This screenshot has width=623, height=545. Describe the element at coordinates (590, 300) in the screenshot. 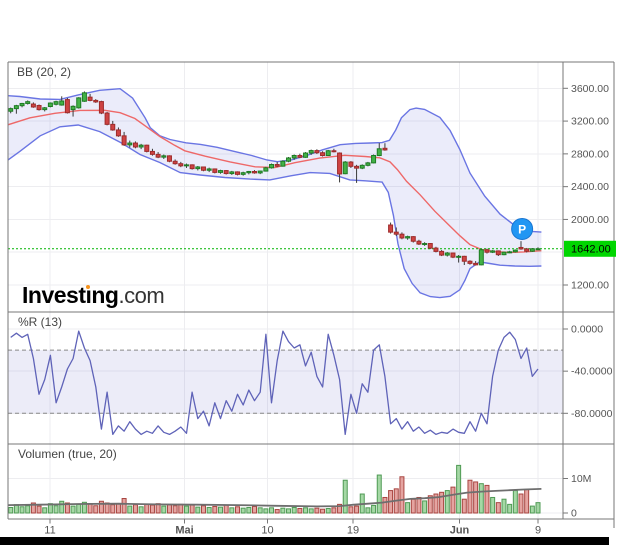

I see `price-axis` at that location.